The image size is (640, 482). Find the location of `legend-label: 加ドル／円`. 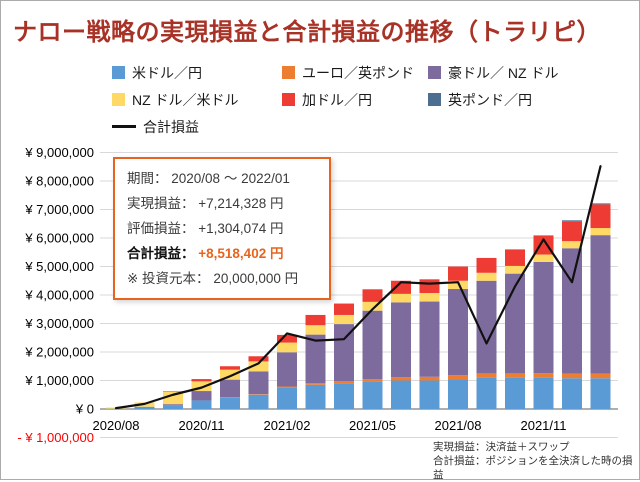

legend-label: 加ドル／円 is located at coordinates (337, 100).